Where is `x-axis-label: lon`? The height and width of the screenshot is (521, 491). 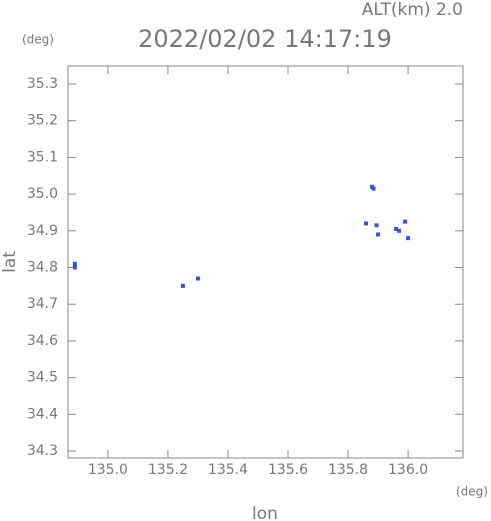 x-axis-label: lon is located at coordinates (265, 512).